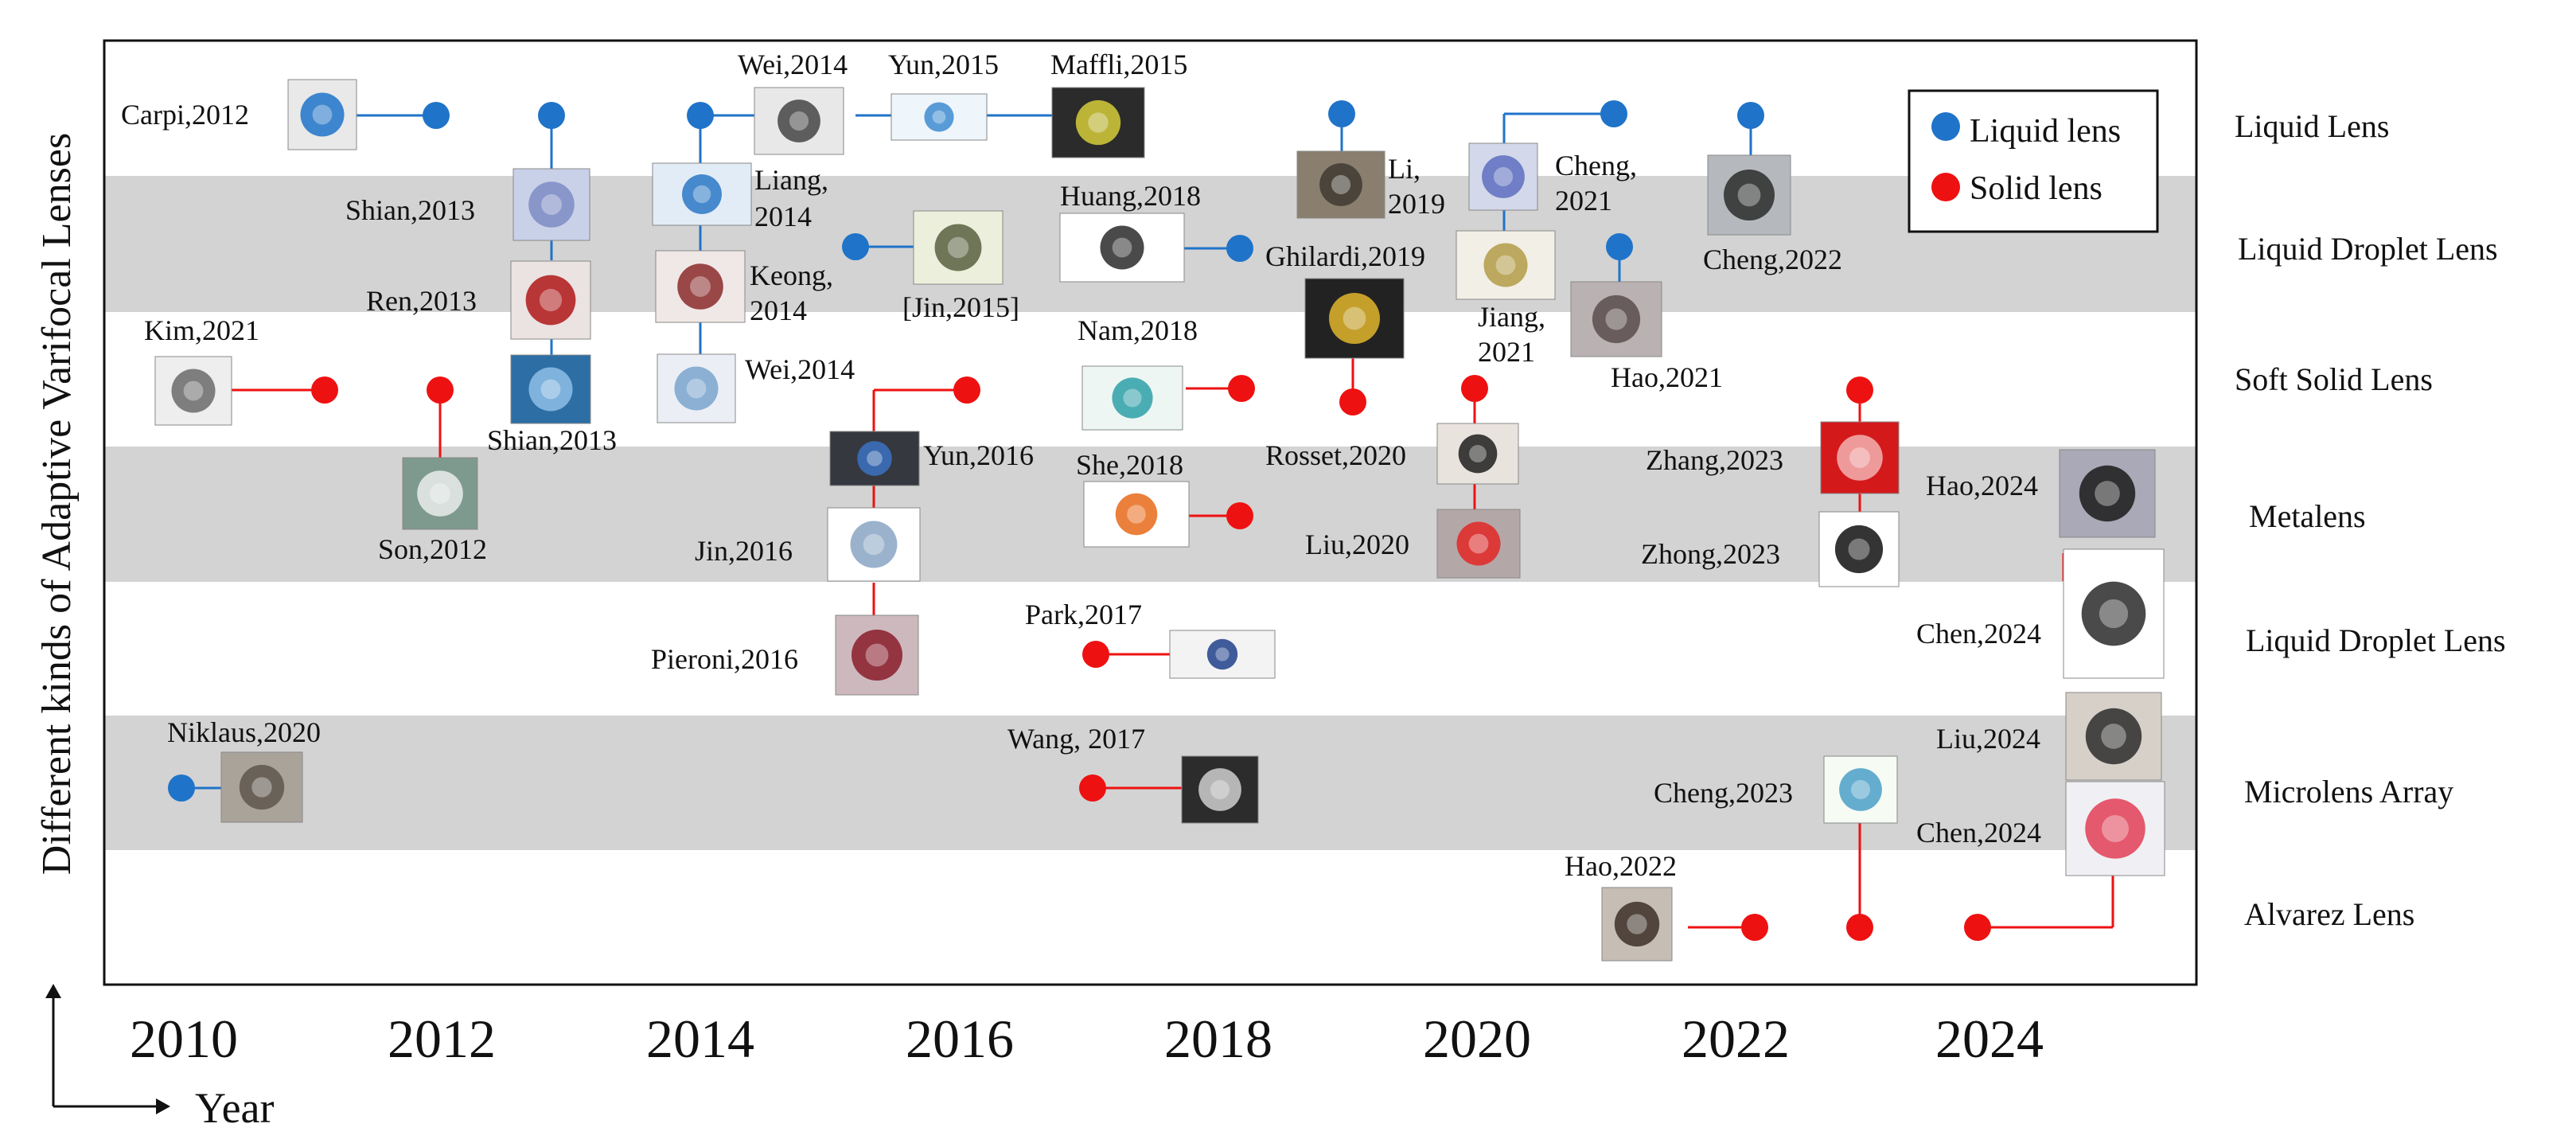  I want to click on year-tick-label: 2018, so click(1218, 1039).